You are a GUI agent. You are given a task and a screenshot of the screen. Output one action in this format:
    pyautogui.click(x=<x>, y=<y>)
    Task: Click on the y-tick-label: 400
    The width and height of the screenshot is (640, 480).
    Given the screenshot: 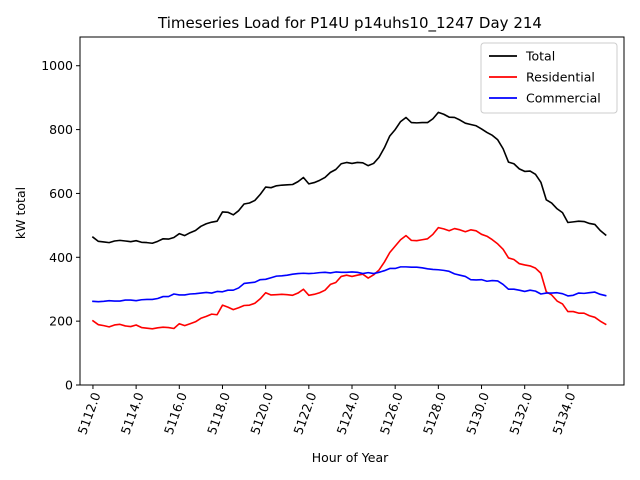 What is the action you would take?
    pyautogui.click(x=61, y=257)
    